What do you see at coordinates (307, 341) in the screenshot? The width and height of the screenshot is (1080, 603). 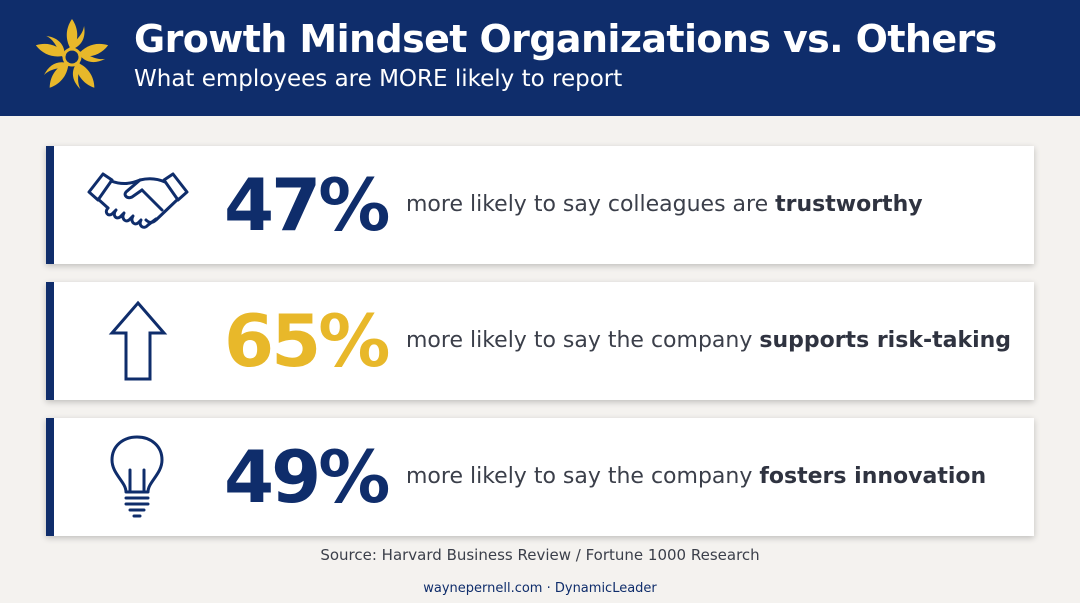 I see `stat-percent: 65%` at bounding box center [307, 341].